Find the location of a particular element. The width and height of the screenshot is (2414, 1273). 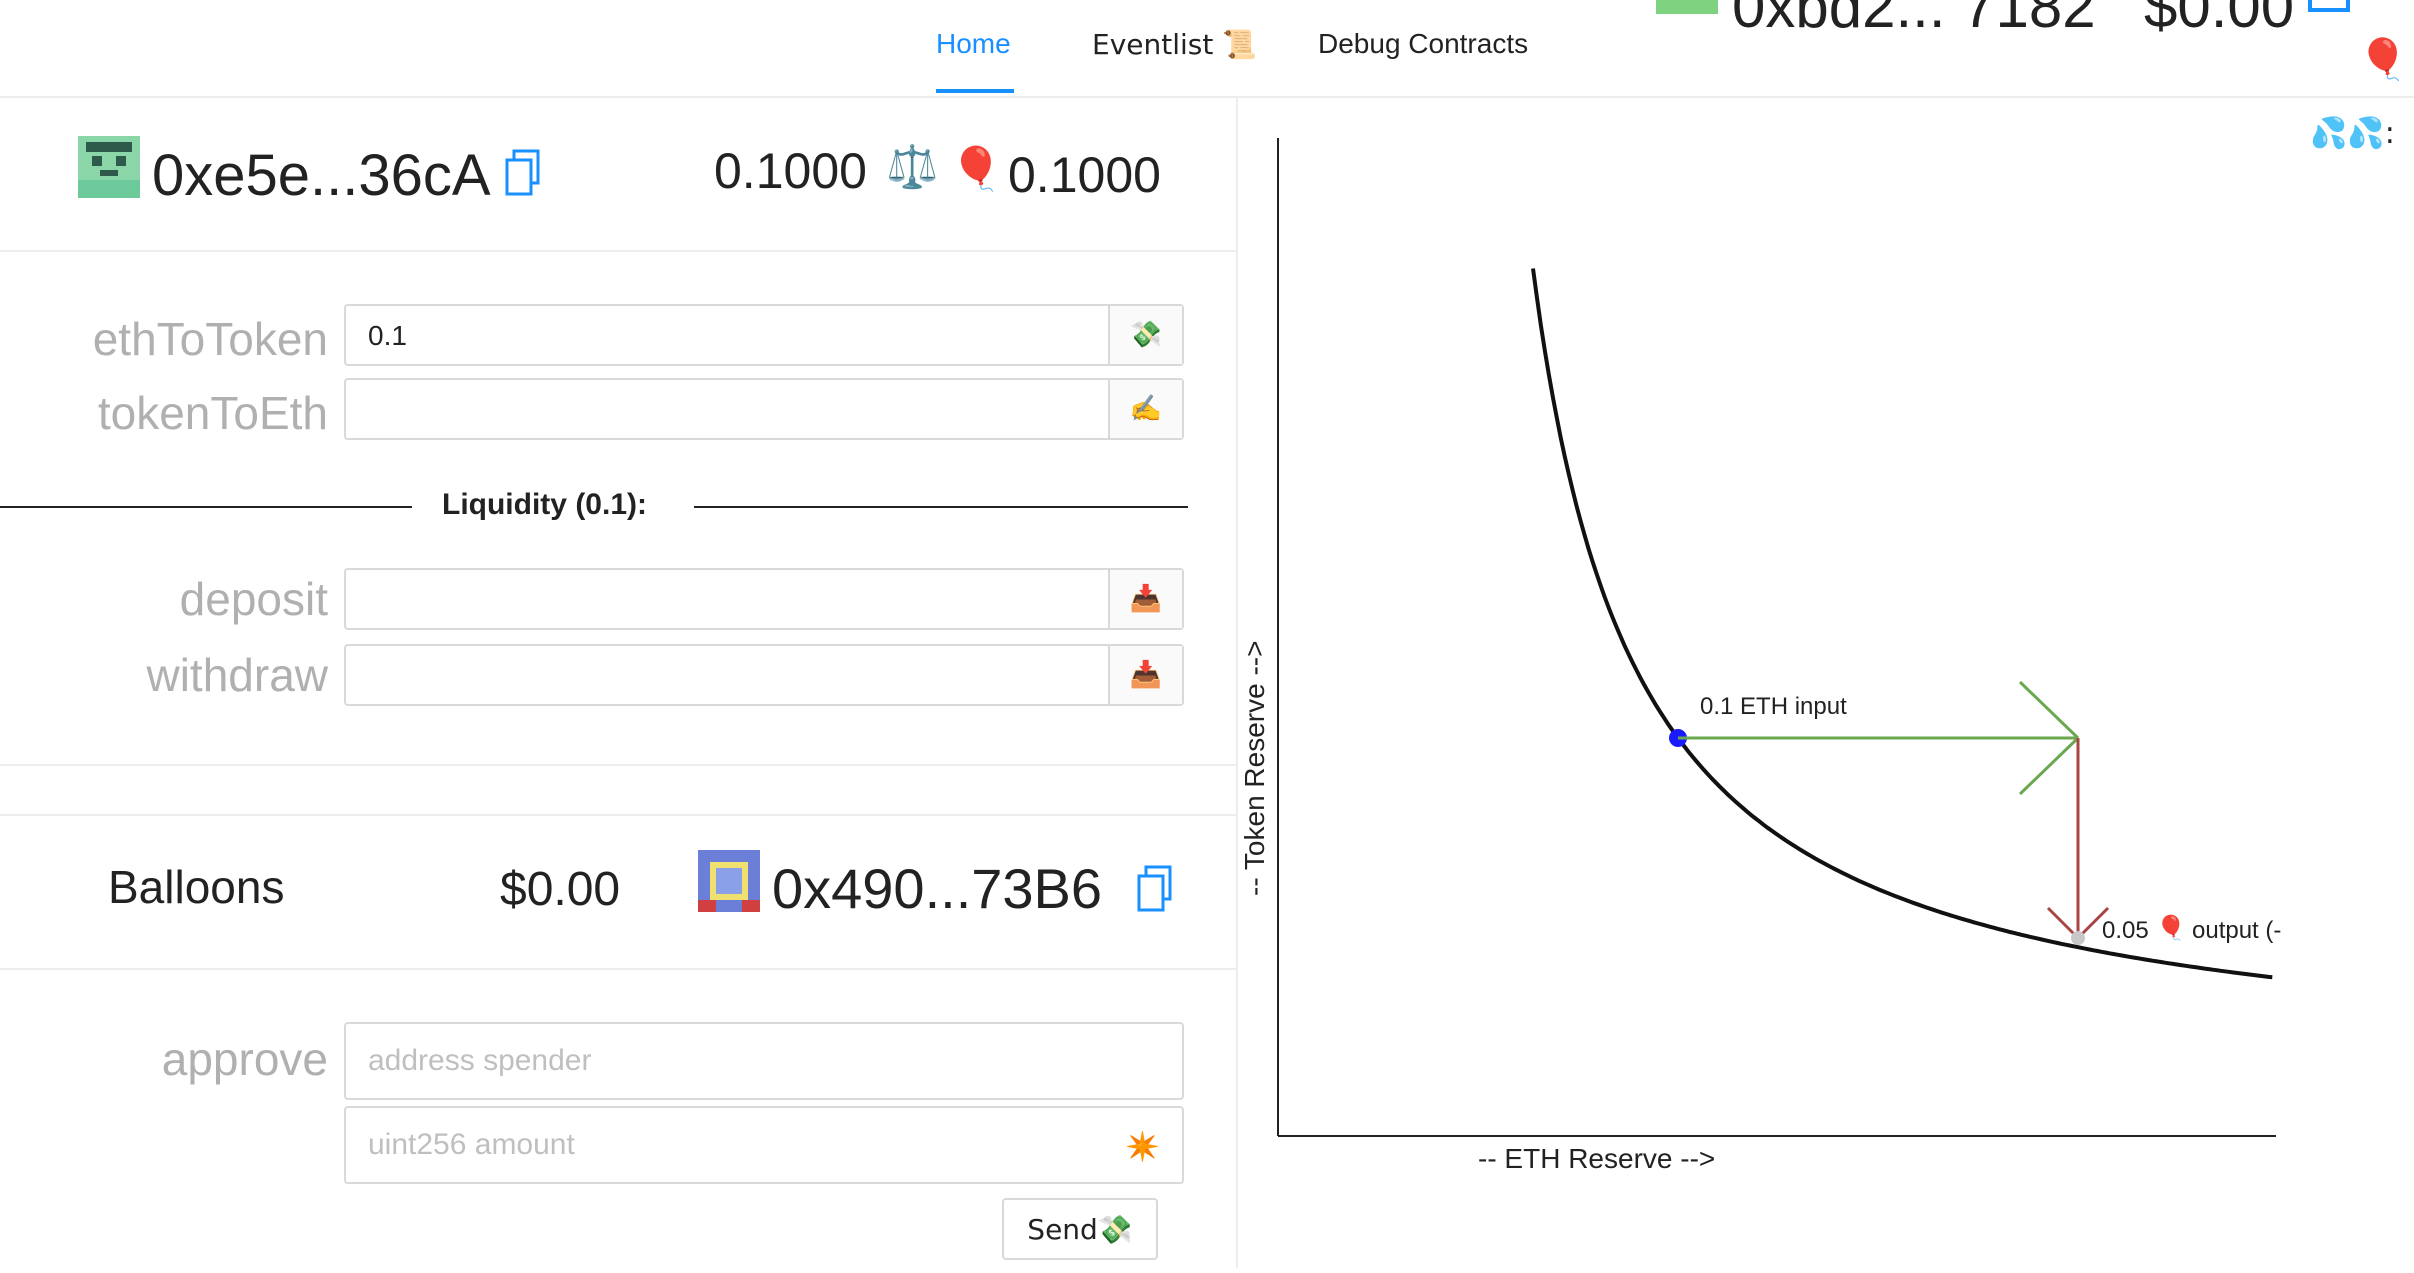

approve-label: approve is located at coordinates (244, 1059).